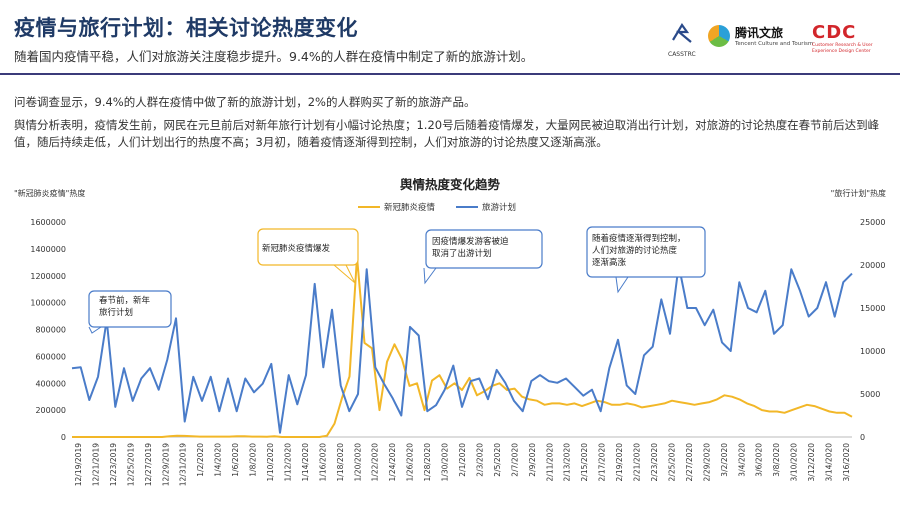 The image size is (900, 505). What do you see at coordinates (186, 28) in the screenshot?
I see `page-title: 疫情与旅行计划：相关讨论热度变化` at bounding box center [186, 28].